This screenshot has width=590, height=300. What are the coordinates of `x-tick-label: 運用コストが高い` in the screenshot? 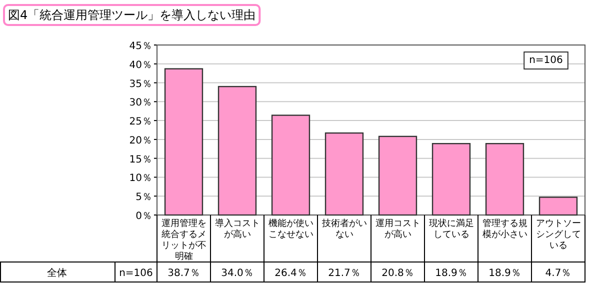 It's located at (397, 229).